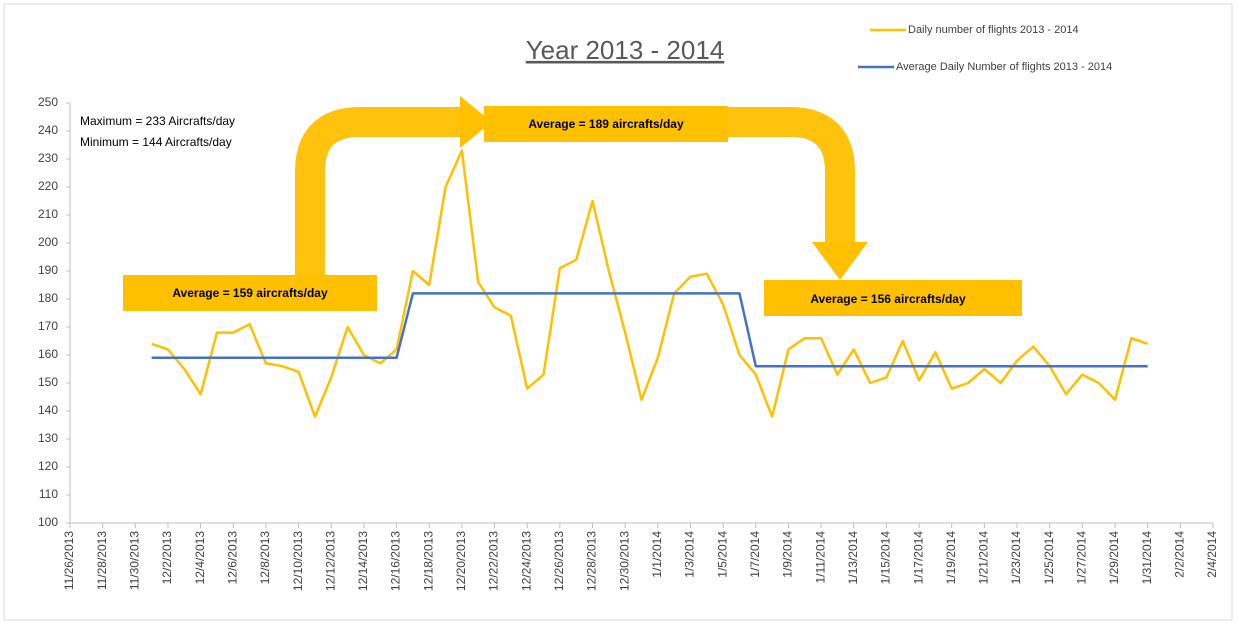  Describe the element at coordinates (918, 558) in the screenshot. I see `x-tick-label: 1/17/2014` at that location.